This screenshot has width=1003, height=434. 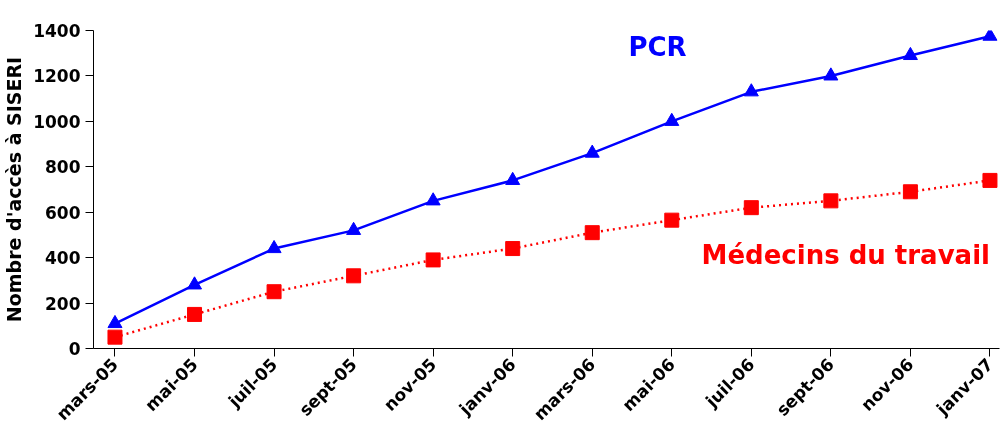 I want to click on series-label: Médecins du travail, so click(x=845, y=255).